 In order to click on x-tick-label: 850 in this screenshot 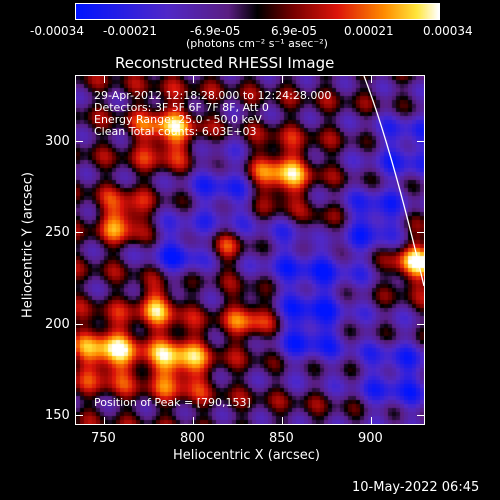, I will do `click(281, 438)`.